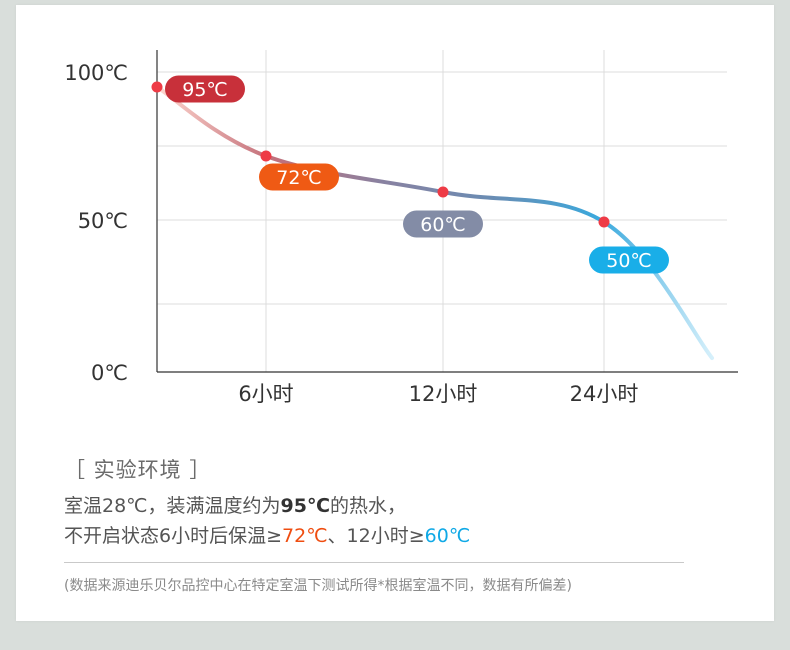 The height and width of the screenshot is (650, 790). What do you see at coordinates (265, 394) in the screenshot?
I see `x-tick-label: 6小时` at bounding box center [265, 394].